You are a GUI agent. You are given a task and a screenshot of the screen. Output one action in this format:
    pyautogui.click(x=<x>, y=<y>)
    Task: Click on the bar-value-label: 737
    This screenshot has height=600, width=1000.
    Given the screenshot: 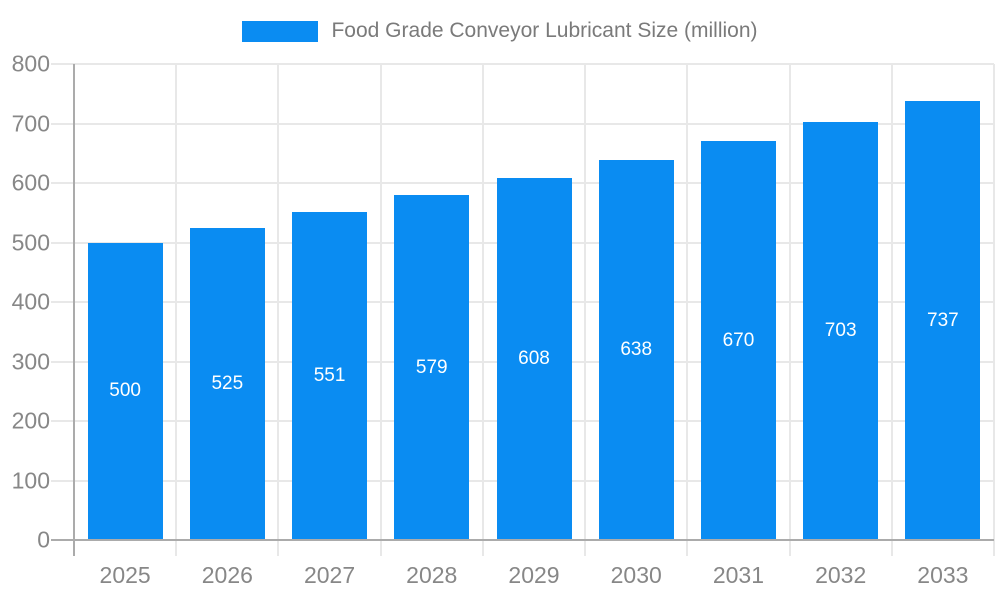 What is the action you would take?
    pyautogui.click(x=943, y=320)
    